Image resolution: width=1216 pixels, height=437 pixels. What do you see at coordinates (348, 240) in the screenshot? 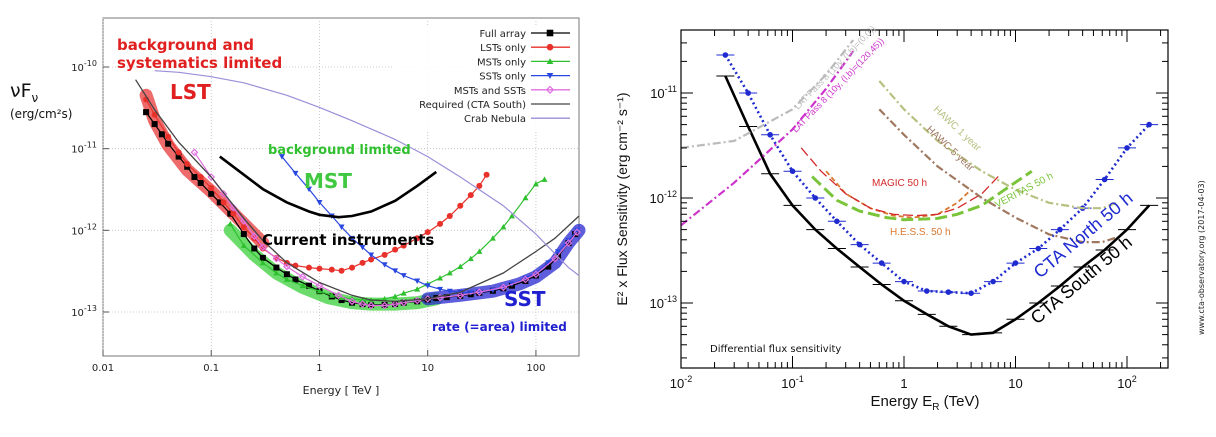
I see `annotation-current-instruments: Current instruments` at bounding box center [348, 240].